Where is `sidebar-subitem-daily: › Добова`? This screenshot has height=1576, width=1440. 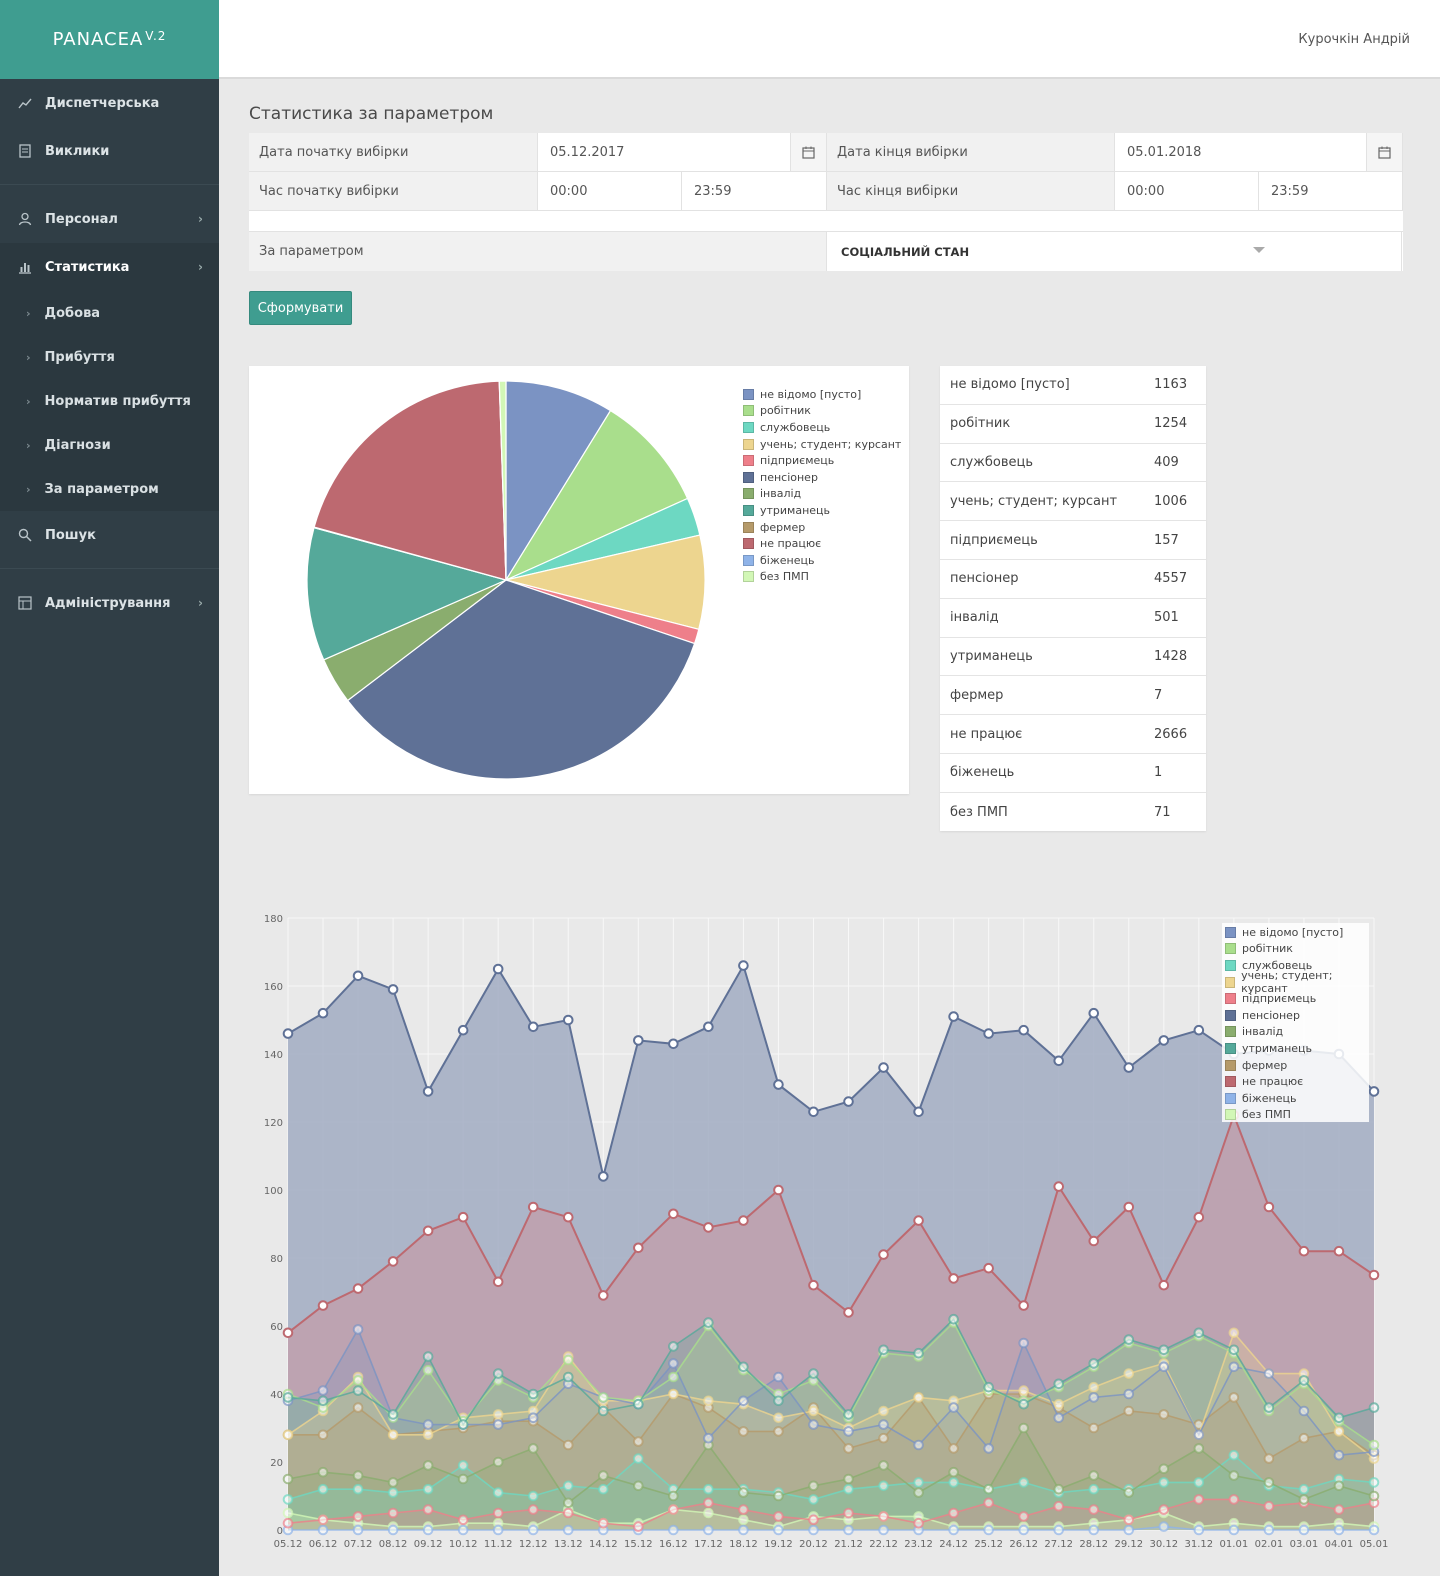
sidebar-subitem-daily: › Добова is located at coordinates (109, 313).